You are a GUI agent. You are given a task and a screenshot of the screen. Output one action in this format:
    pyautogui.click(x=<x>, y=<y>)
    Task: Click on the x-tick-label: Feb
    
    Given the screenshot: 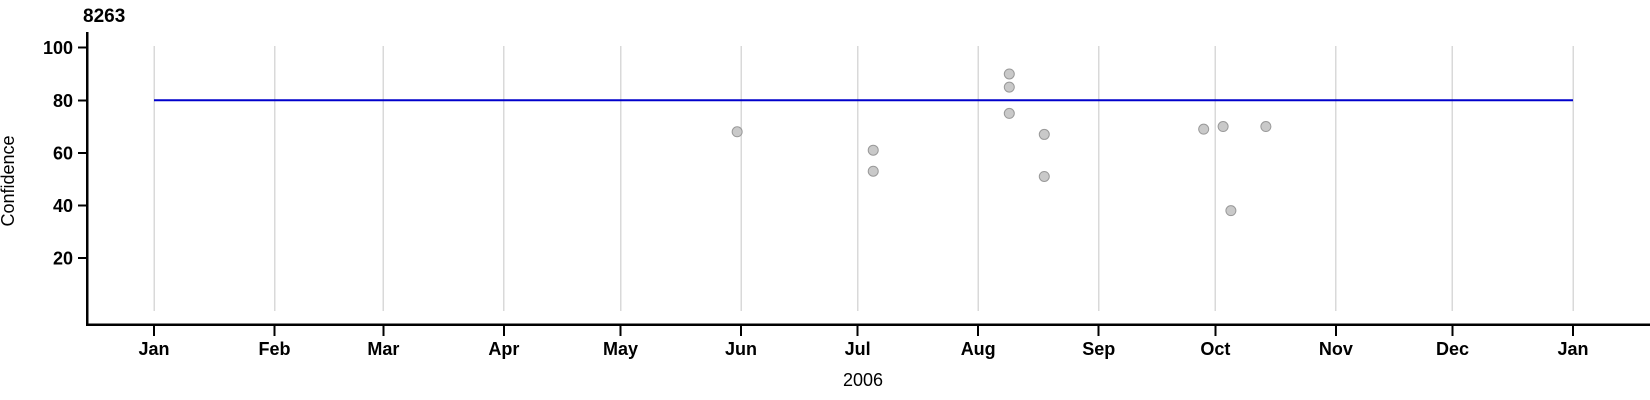 What is the action you would take?
    pyautogui.click(x=275, y=349)
    